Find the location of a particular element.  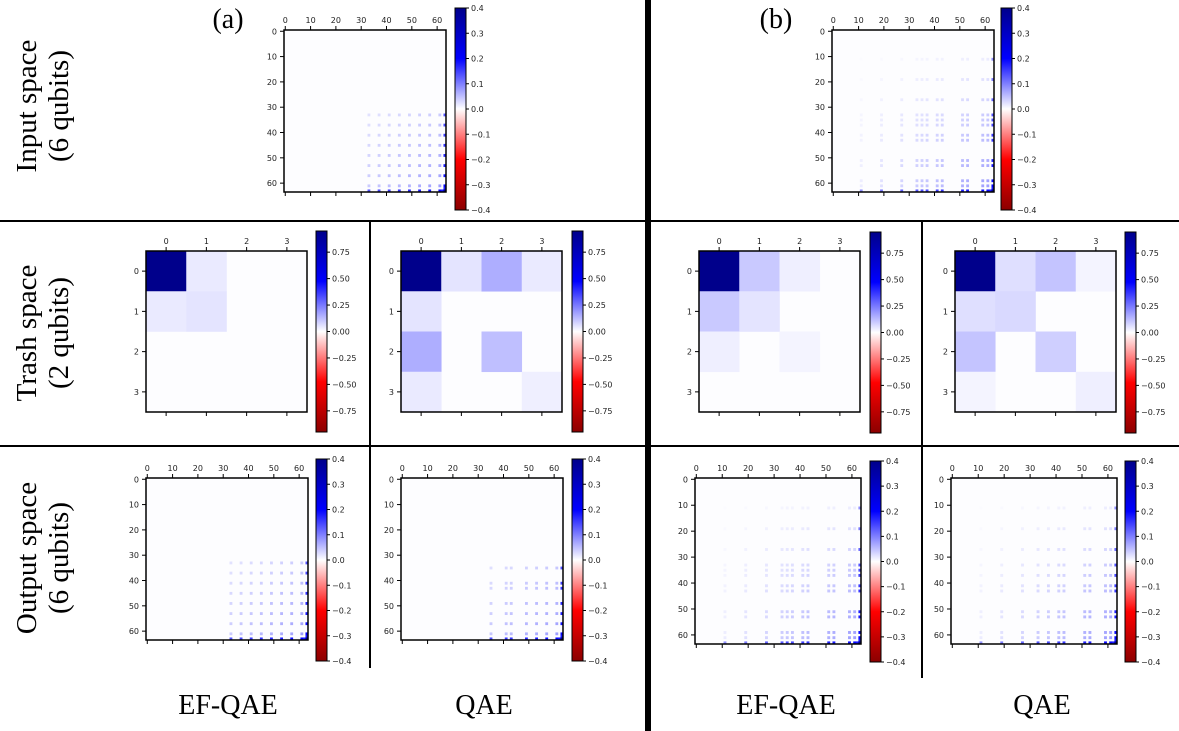

x-tick-label: 50 is located at coordinates (1082, 468).